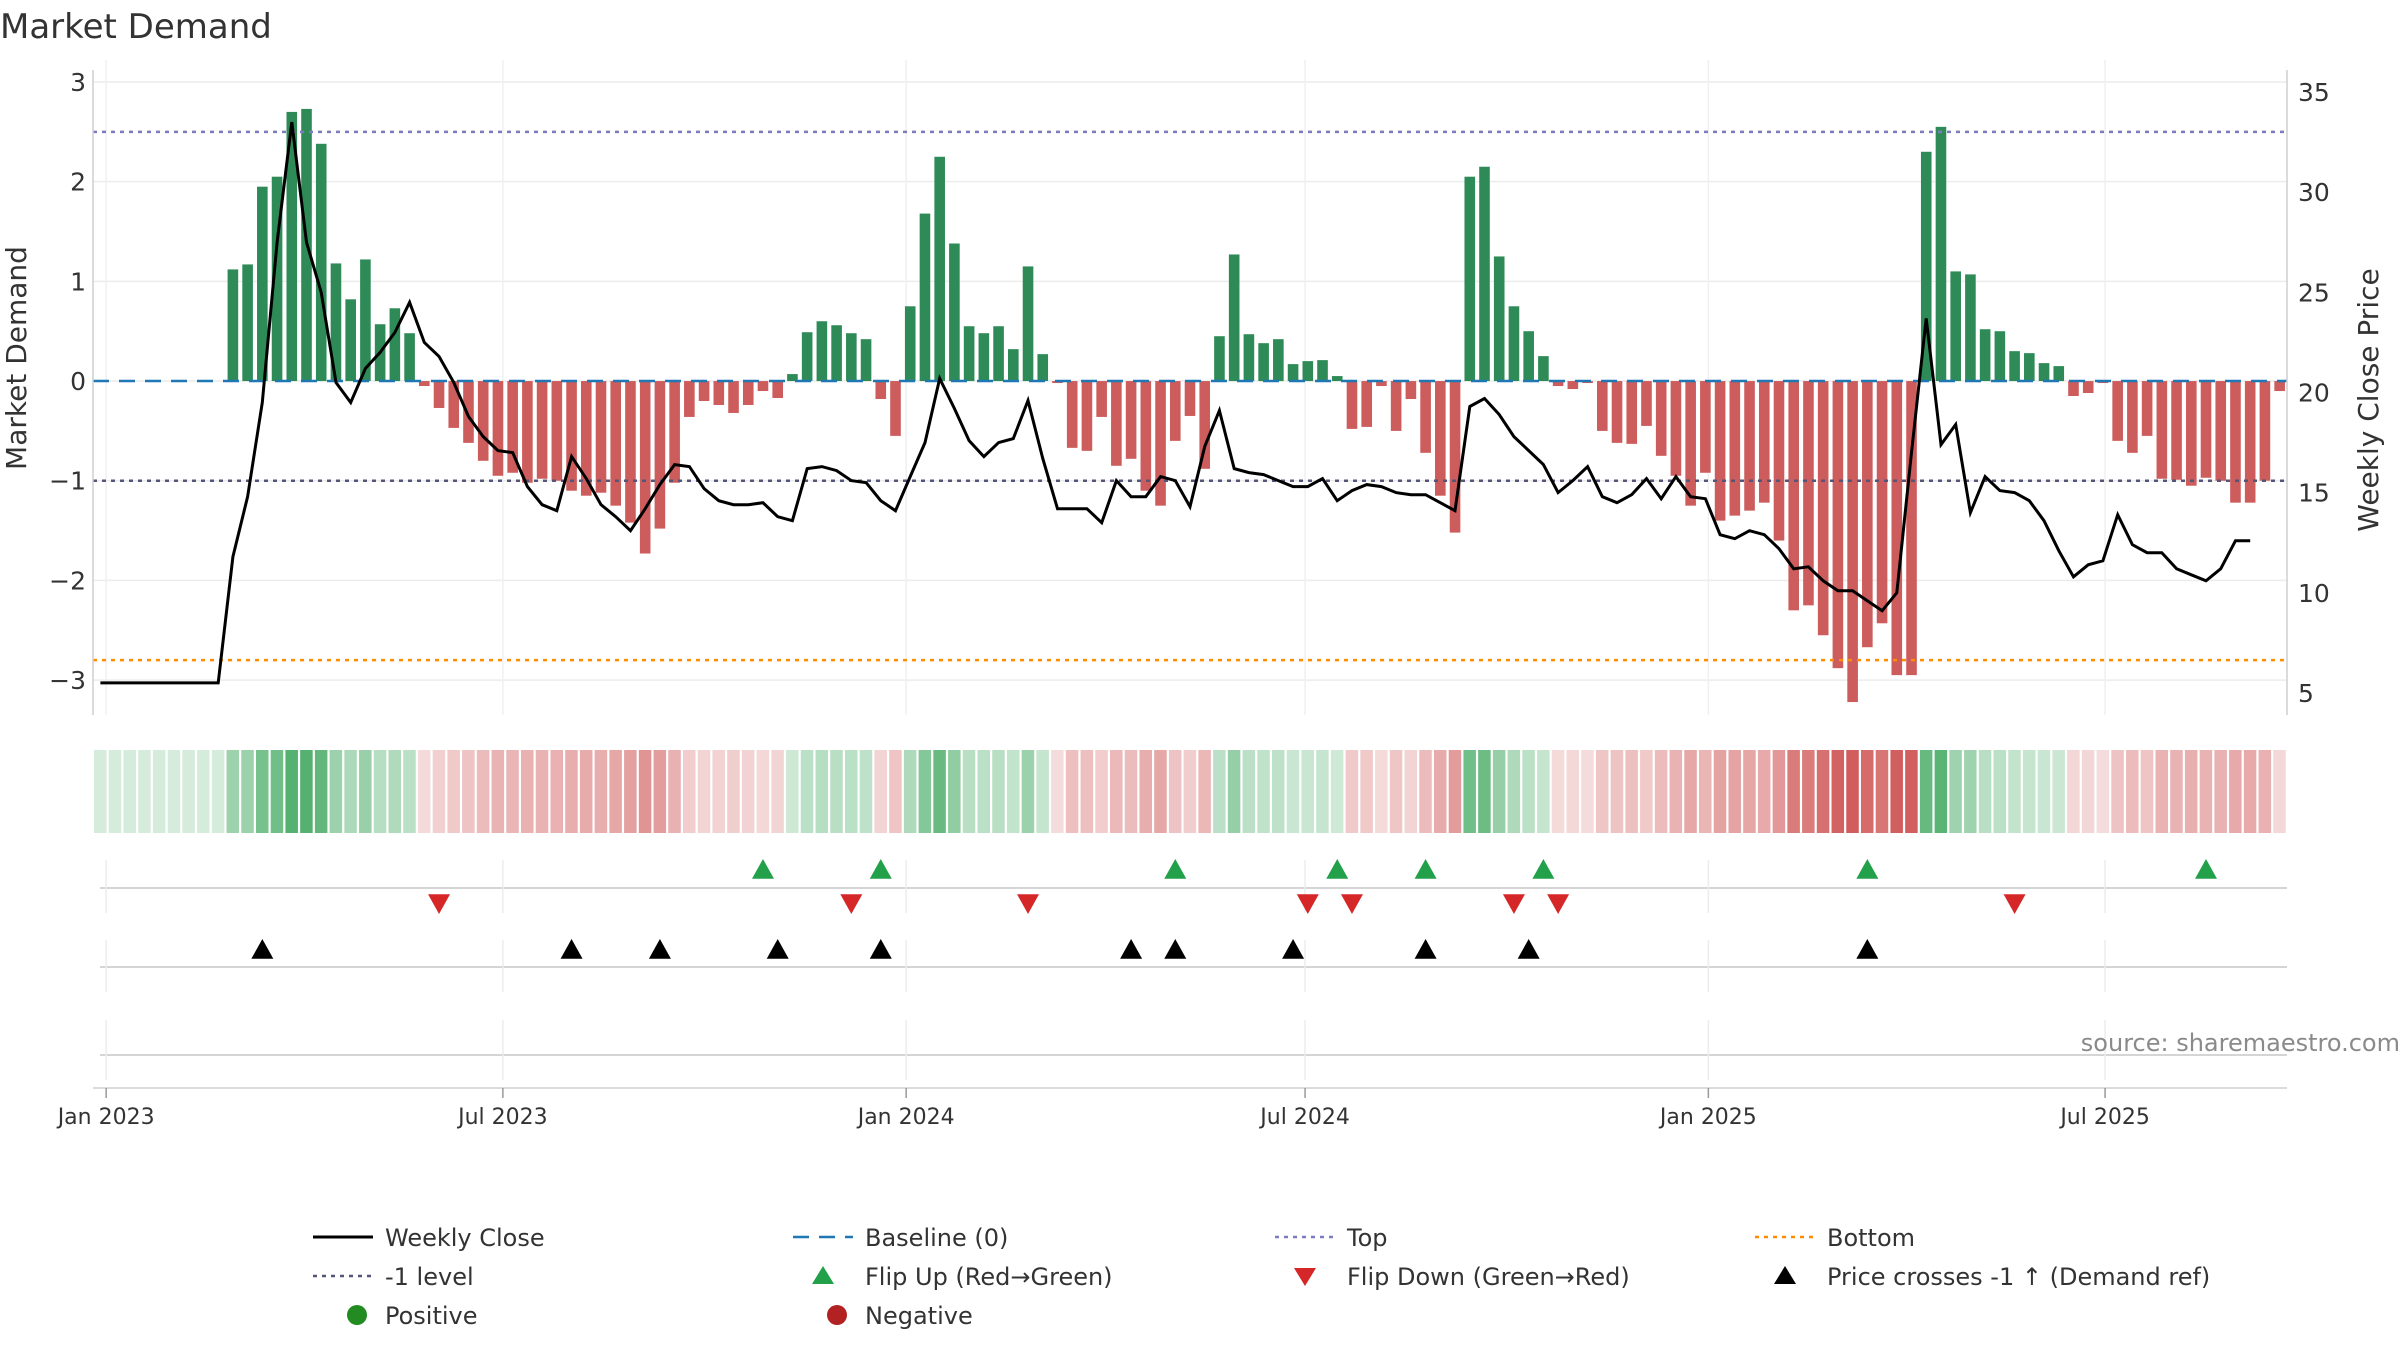 This screenshot has width=2400, height=1350. What do you see at coordinates (393, 1277) in the screenshot?
I see `legend-item-minus-one: -1 level` at bounding box center [393, 1277].